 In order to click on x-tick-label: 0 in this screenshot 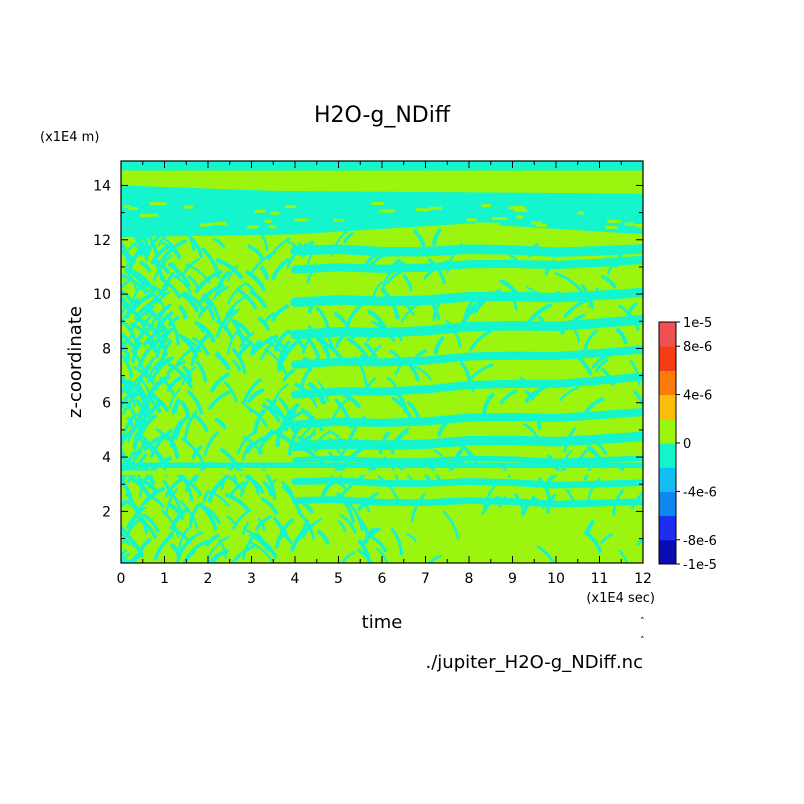, I will do `click(121, 579)`.